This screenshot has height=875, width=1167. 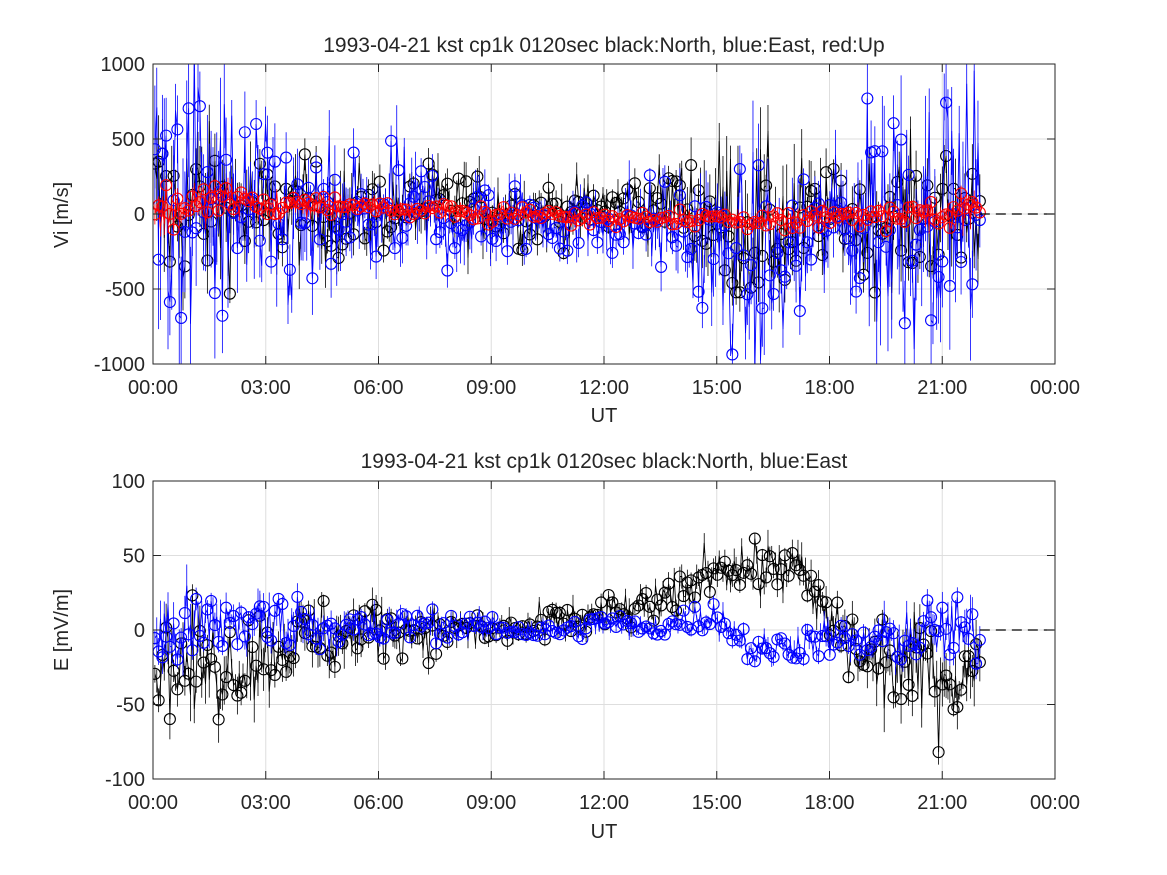 I want to click on velocity-y-tick-label: -500, so click(x=125, y=290).